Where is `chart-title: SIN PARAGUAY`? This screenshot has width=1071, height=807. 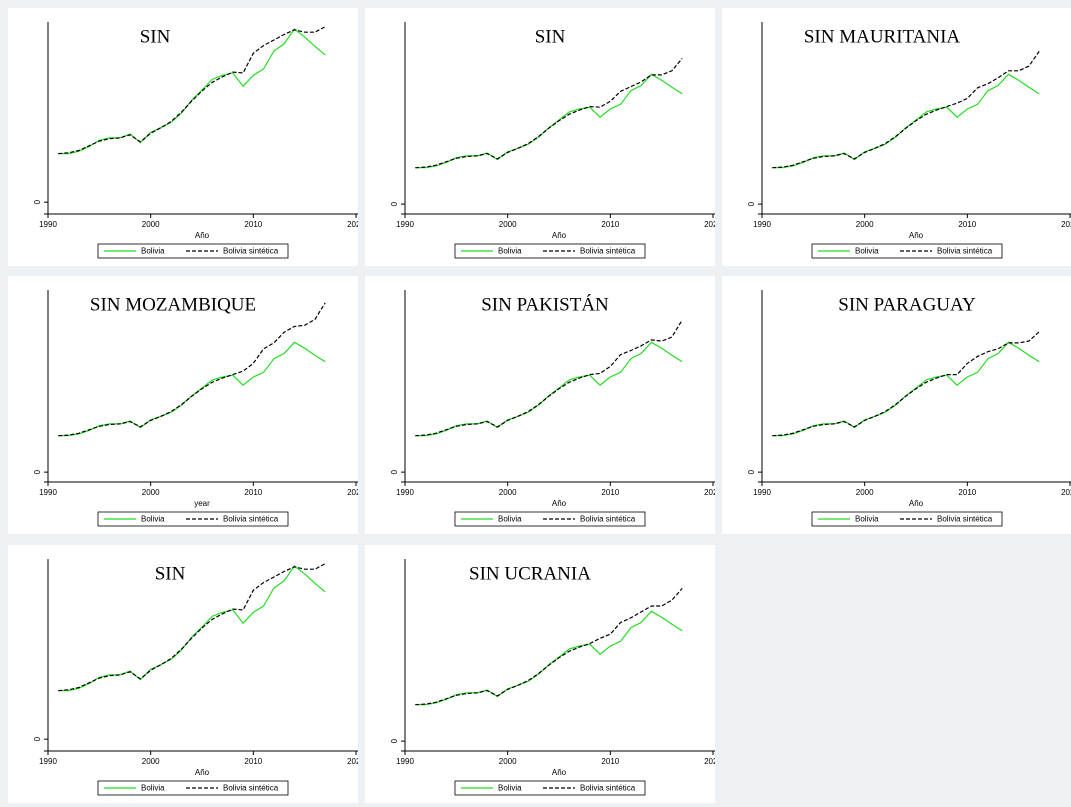
chart-title: SIN PARAGUAY is located at coordinates (907, 304).